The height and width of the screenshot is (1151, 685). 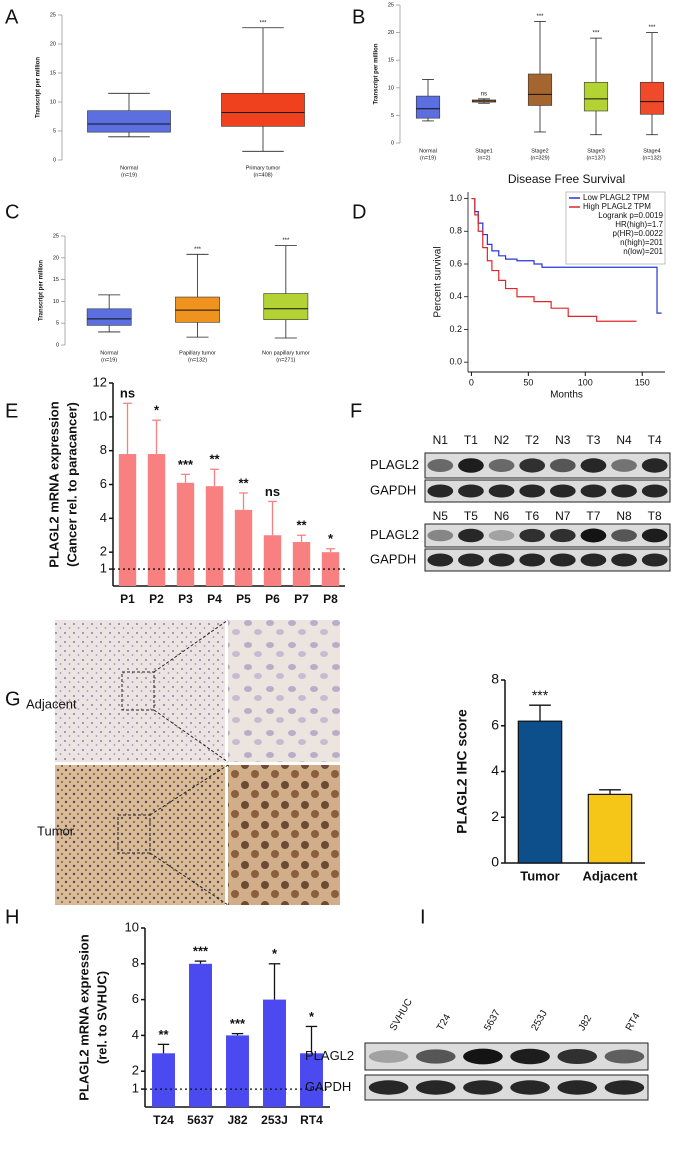 I want to click on y-tick-label: 4, so click(x=495, y=770).